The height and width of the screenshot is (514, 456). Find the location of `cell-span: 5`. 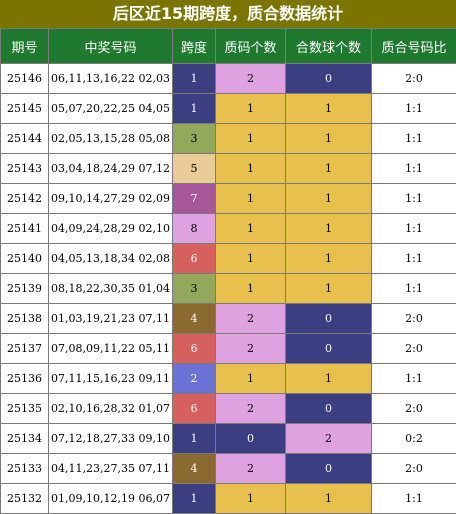

cell-span: 5 is located at coordinates (194, 169).